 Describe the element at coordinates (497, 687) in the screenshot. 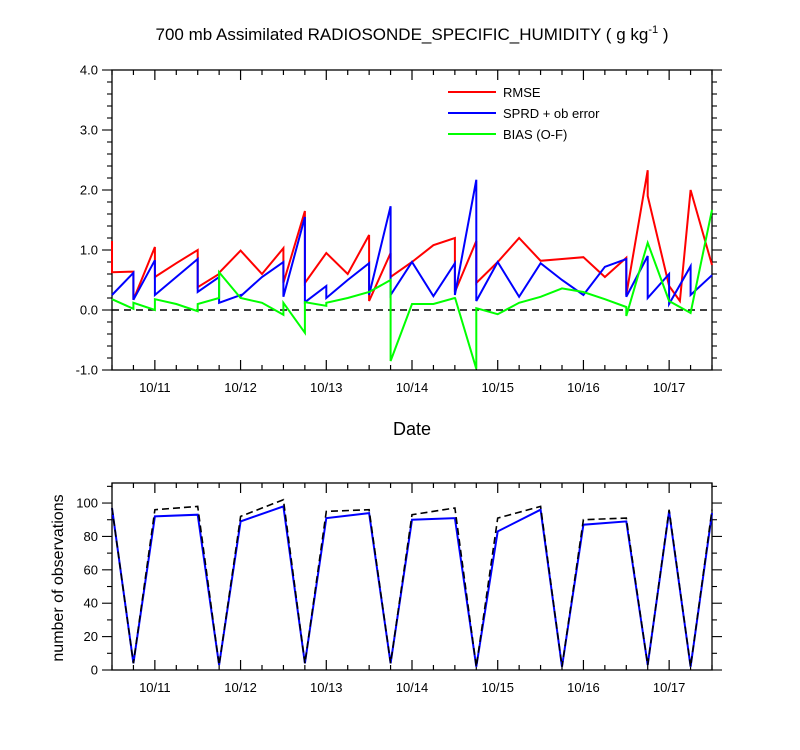

I see `bottom-x-tick-label: 10/15` at that location.